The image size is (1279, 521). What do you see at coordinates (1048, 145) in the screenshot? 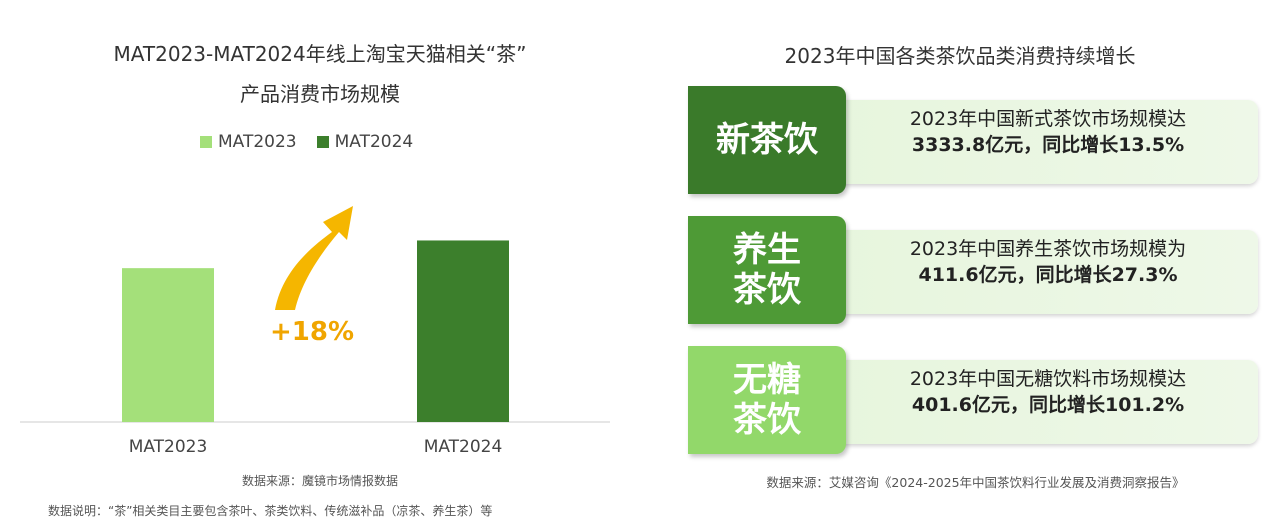
I see `card-desc-line2: 3333.8亿元，同比增长13.5%` at bounding box center [1048, 145].